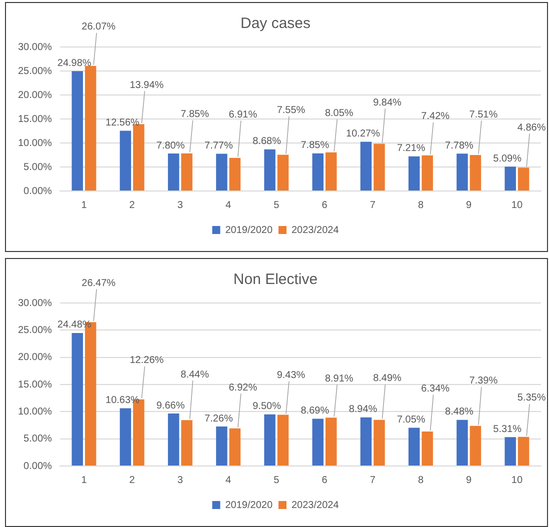 This screenshot has width=549, height=527. I want to click on data-label: 10.27%, so click(363, 134).